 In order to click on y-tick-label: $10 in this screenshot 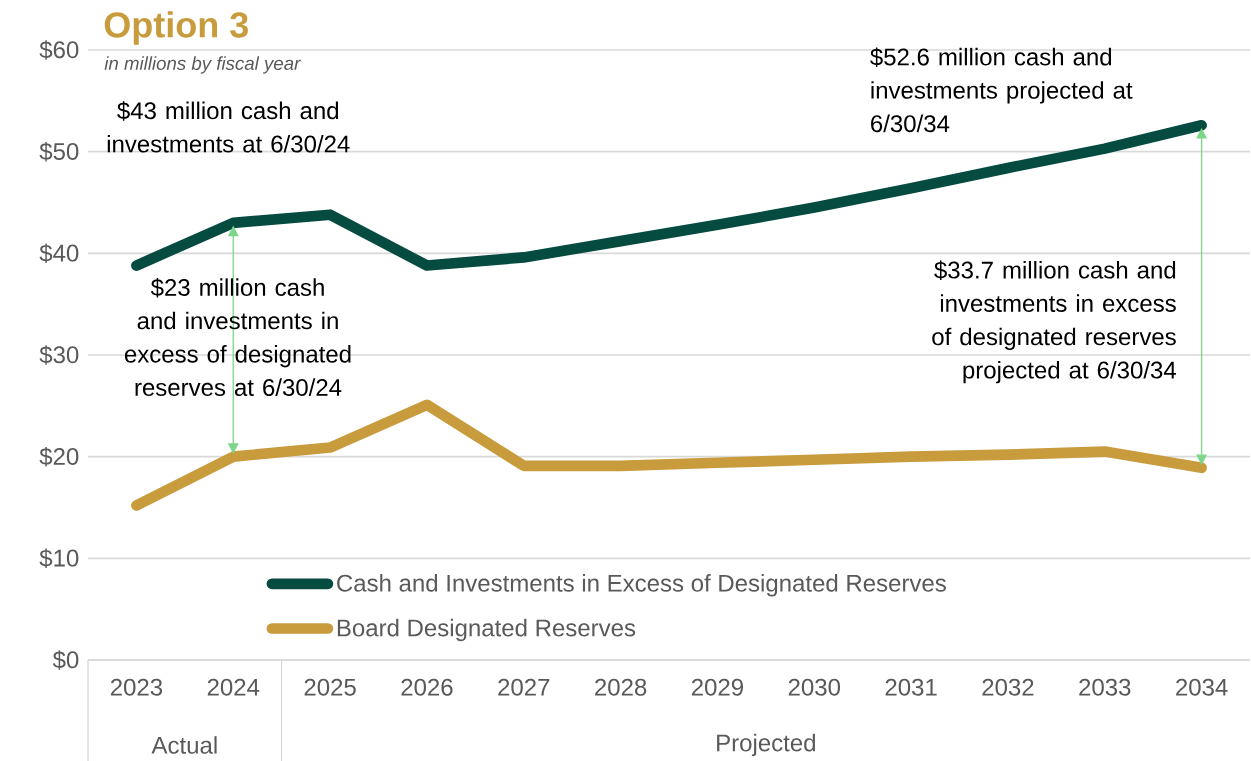, I will do `click(59, 558)`.